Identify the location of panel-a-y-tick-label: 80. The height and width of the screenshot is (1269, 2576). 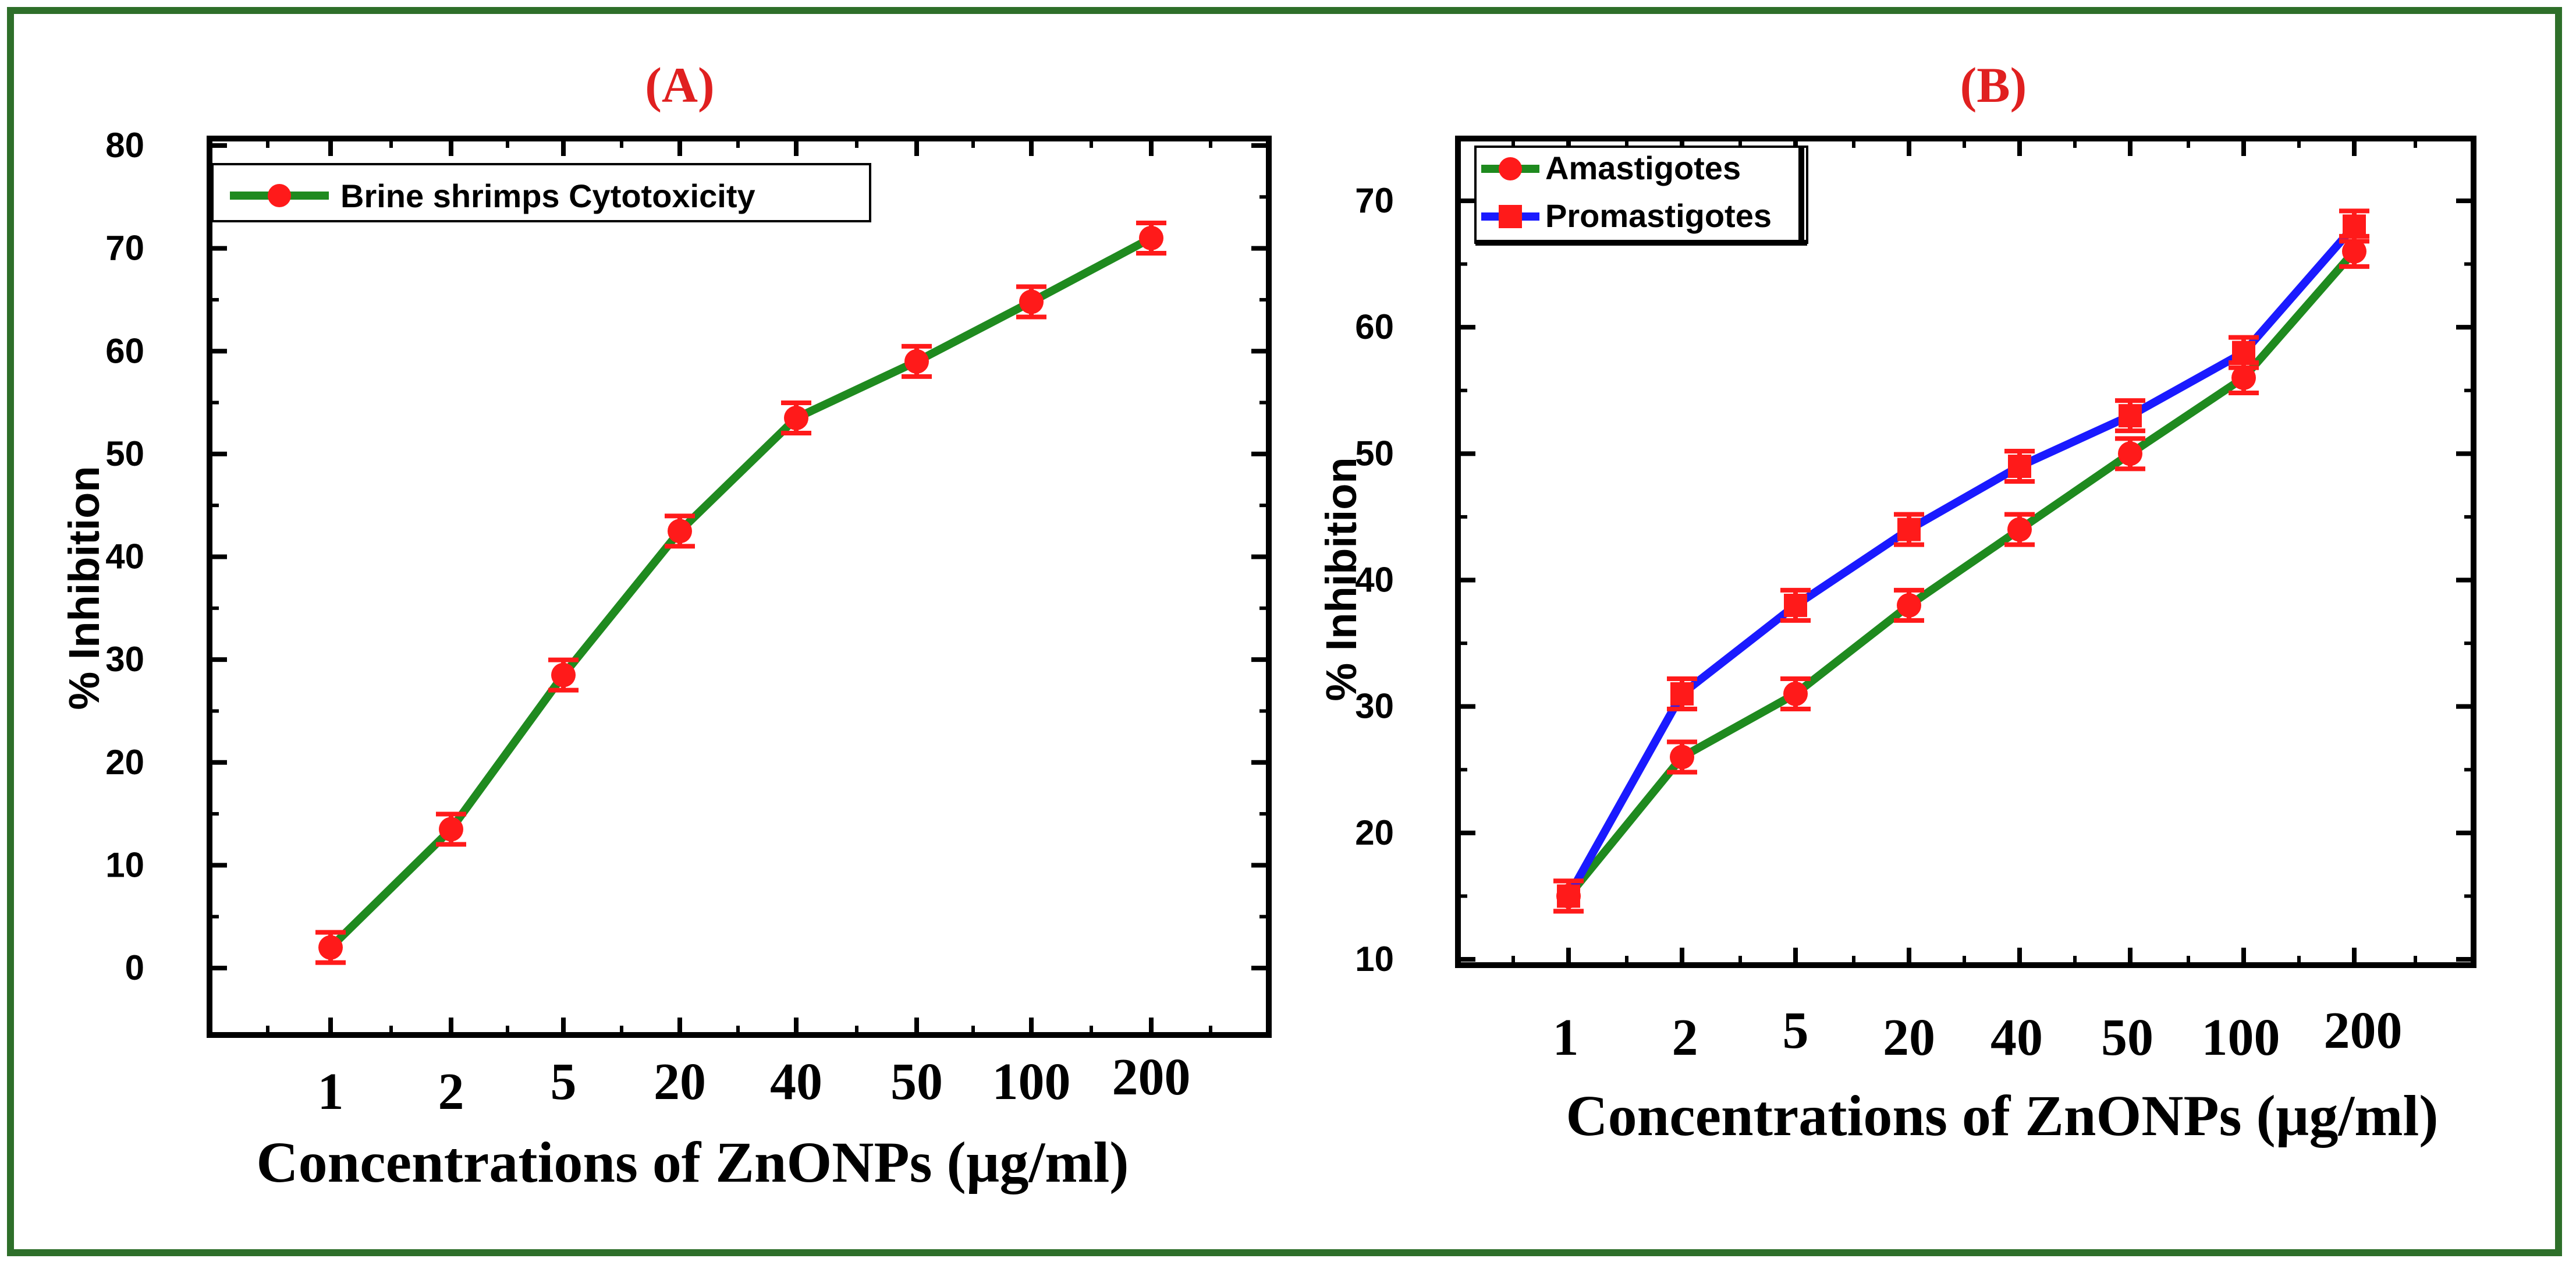
(125, 145).